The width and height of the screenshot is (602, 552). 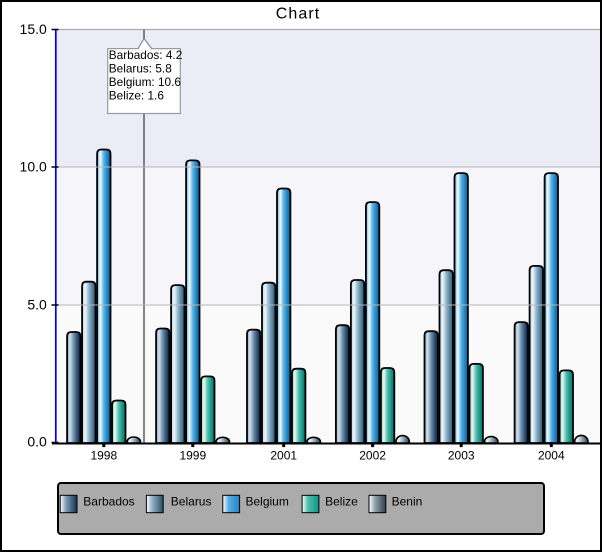 I want to click on svg-text: Chart, so click(x=298, y=14).